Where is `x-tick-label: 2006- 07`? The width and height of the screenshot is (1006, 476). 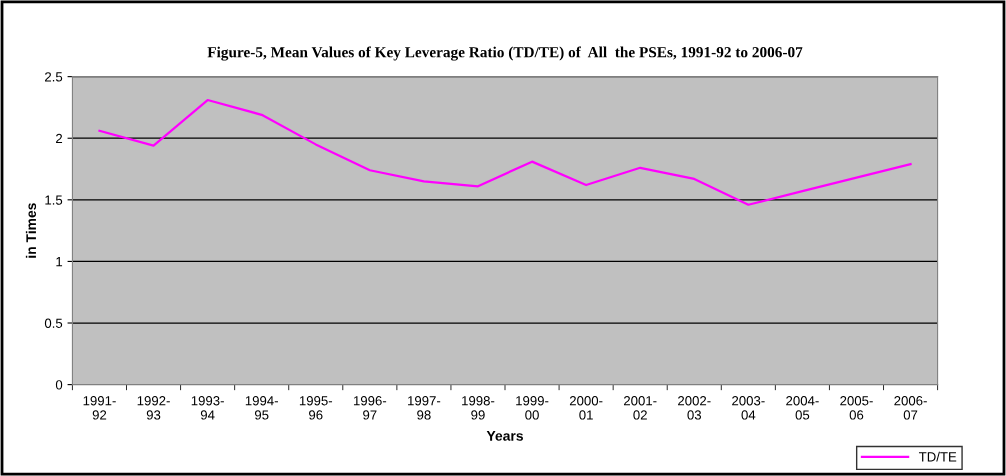 x-tick-label: 2006- 07 is located at coordinates (910, 408).